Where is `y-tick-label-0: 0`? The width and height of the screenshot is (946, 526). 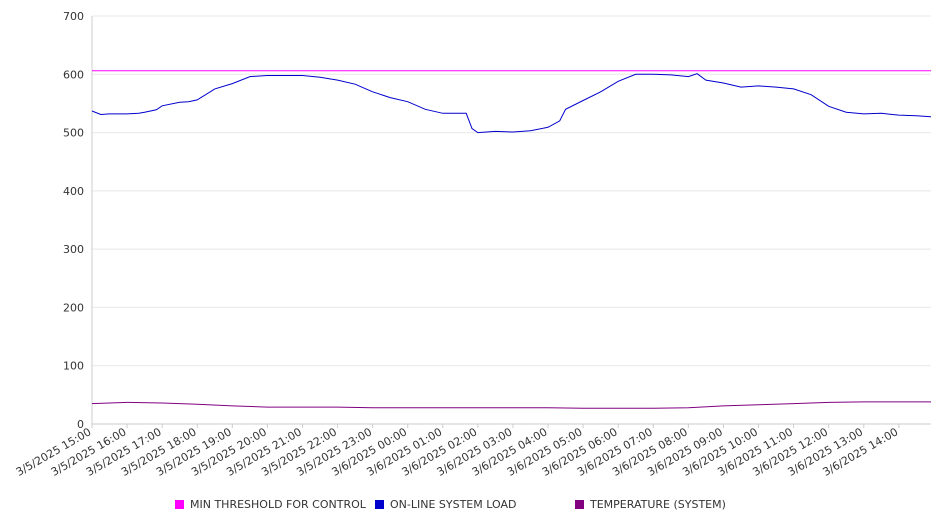
y-tick-label-0: 0 is located at coordinates (80, 424).